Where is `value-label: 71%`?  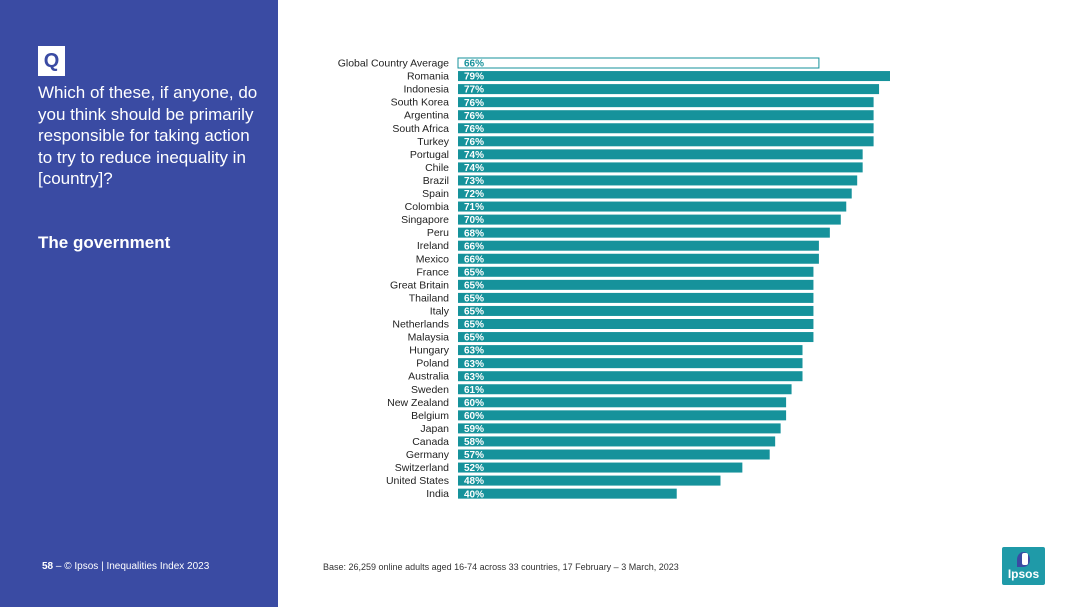 value-label: 71% is located at coordinates (474, 207).